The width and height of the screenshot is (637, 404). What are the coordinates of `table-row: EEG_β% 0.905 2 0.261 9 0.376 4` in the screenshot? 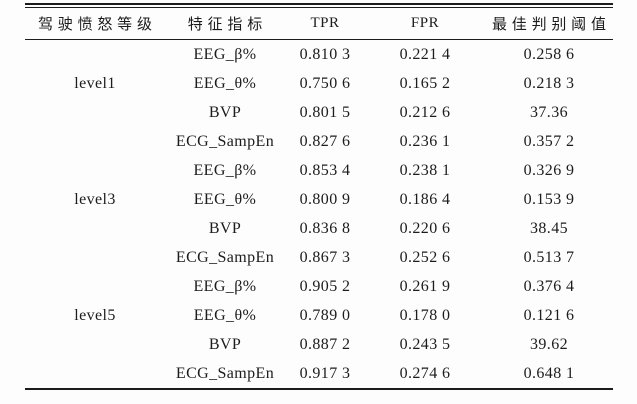 It's located at (319, 286).